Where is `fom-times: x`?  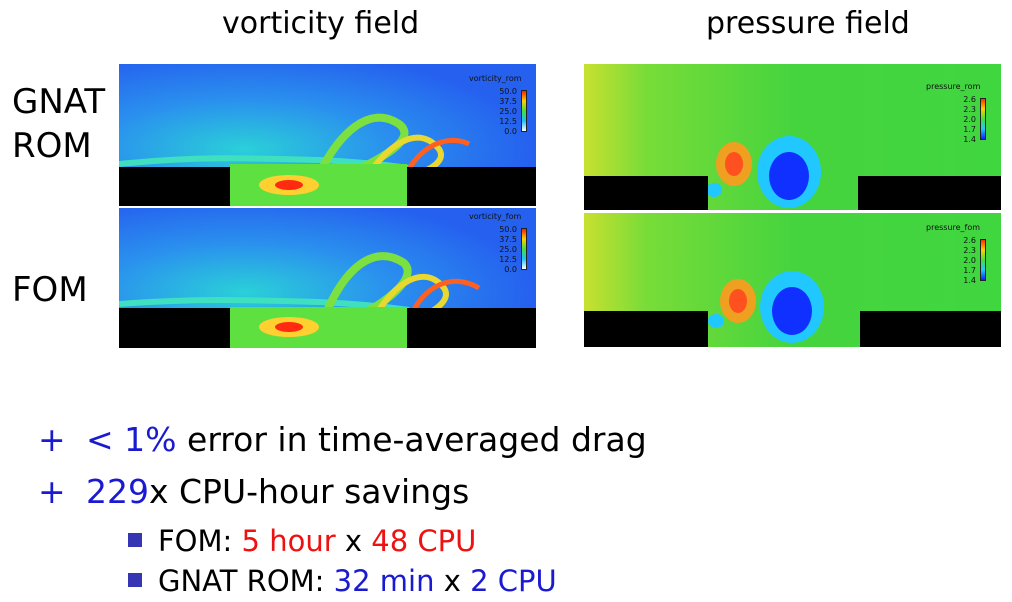
fom-times: x is located at coordinates (353, 541).